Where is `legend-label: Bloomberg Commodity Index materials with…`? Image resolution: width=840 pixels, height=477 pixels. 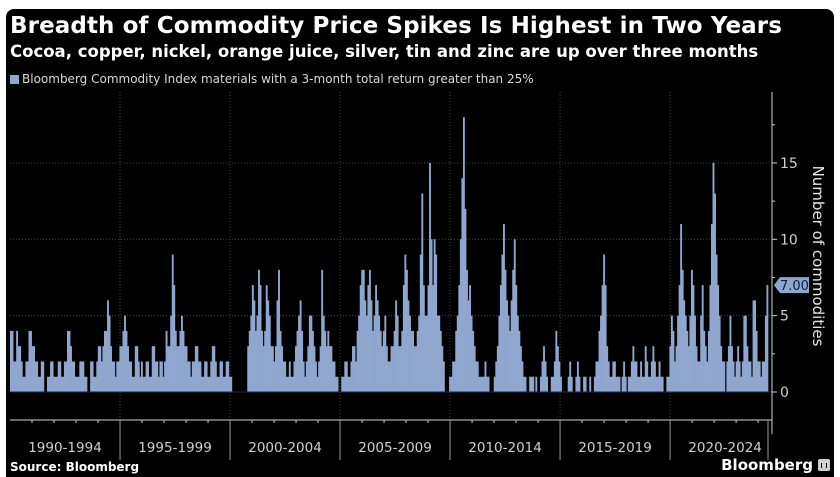 legend-label: Bloomberg Commodity Index materials with… is located at coordinates (278, 79).